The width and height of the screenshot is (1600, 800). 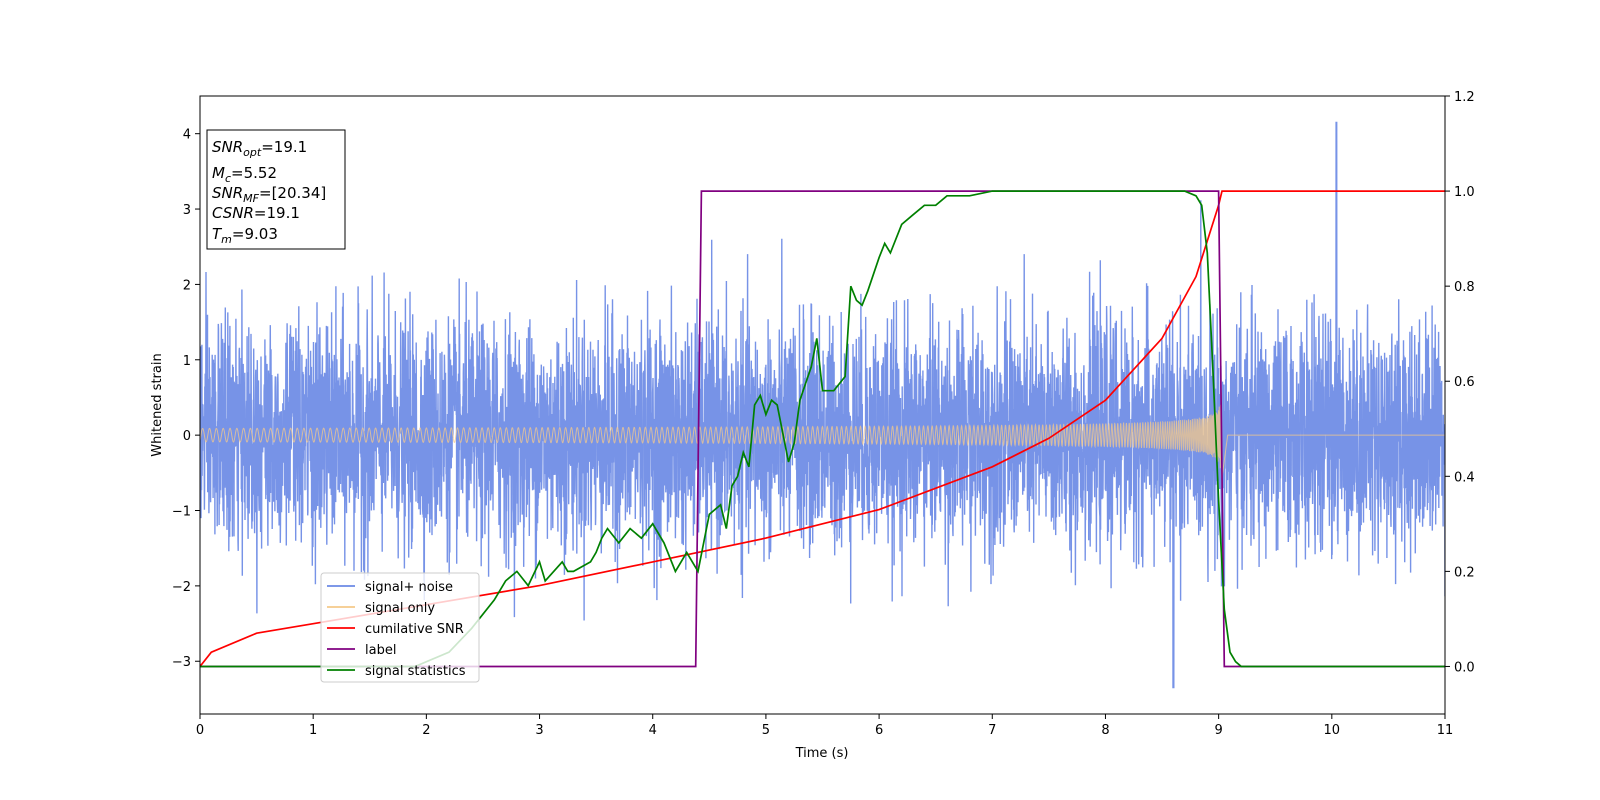 What do you see at coordinates (1464, 477) in the screenshot?
I see `y-right-tick-label: 0.4` at bounding box center [1464, 477].